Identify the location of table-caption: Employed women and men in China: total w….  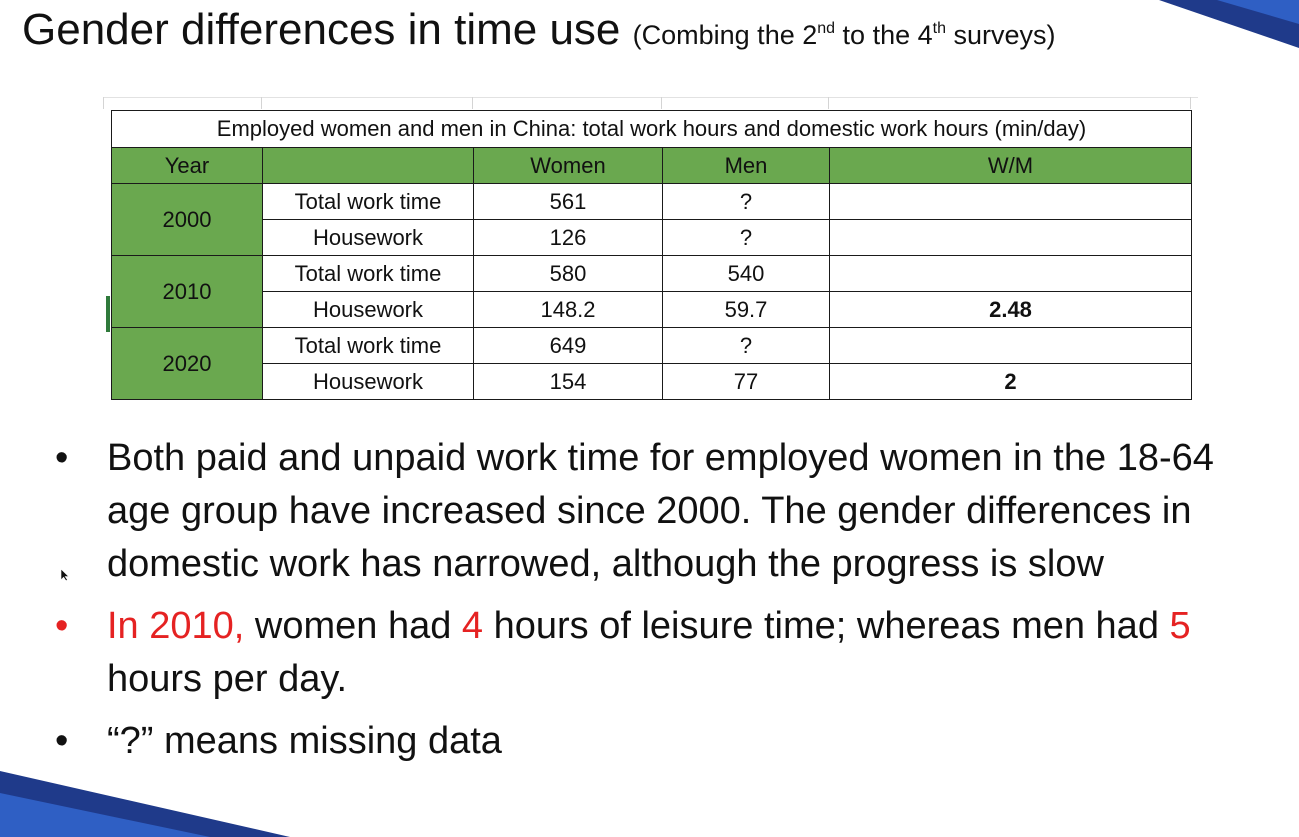
(651, 129).